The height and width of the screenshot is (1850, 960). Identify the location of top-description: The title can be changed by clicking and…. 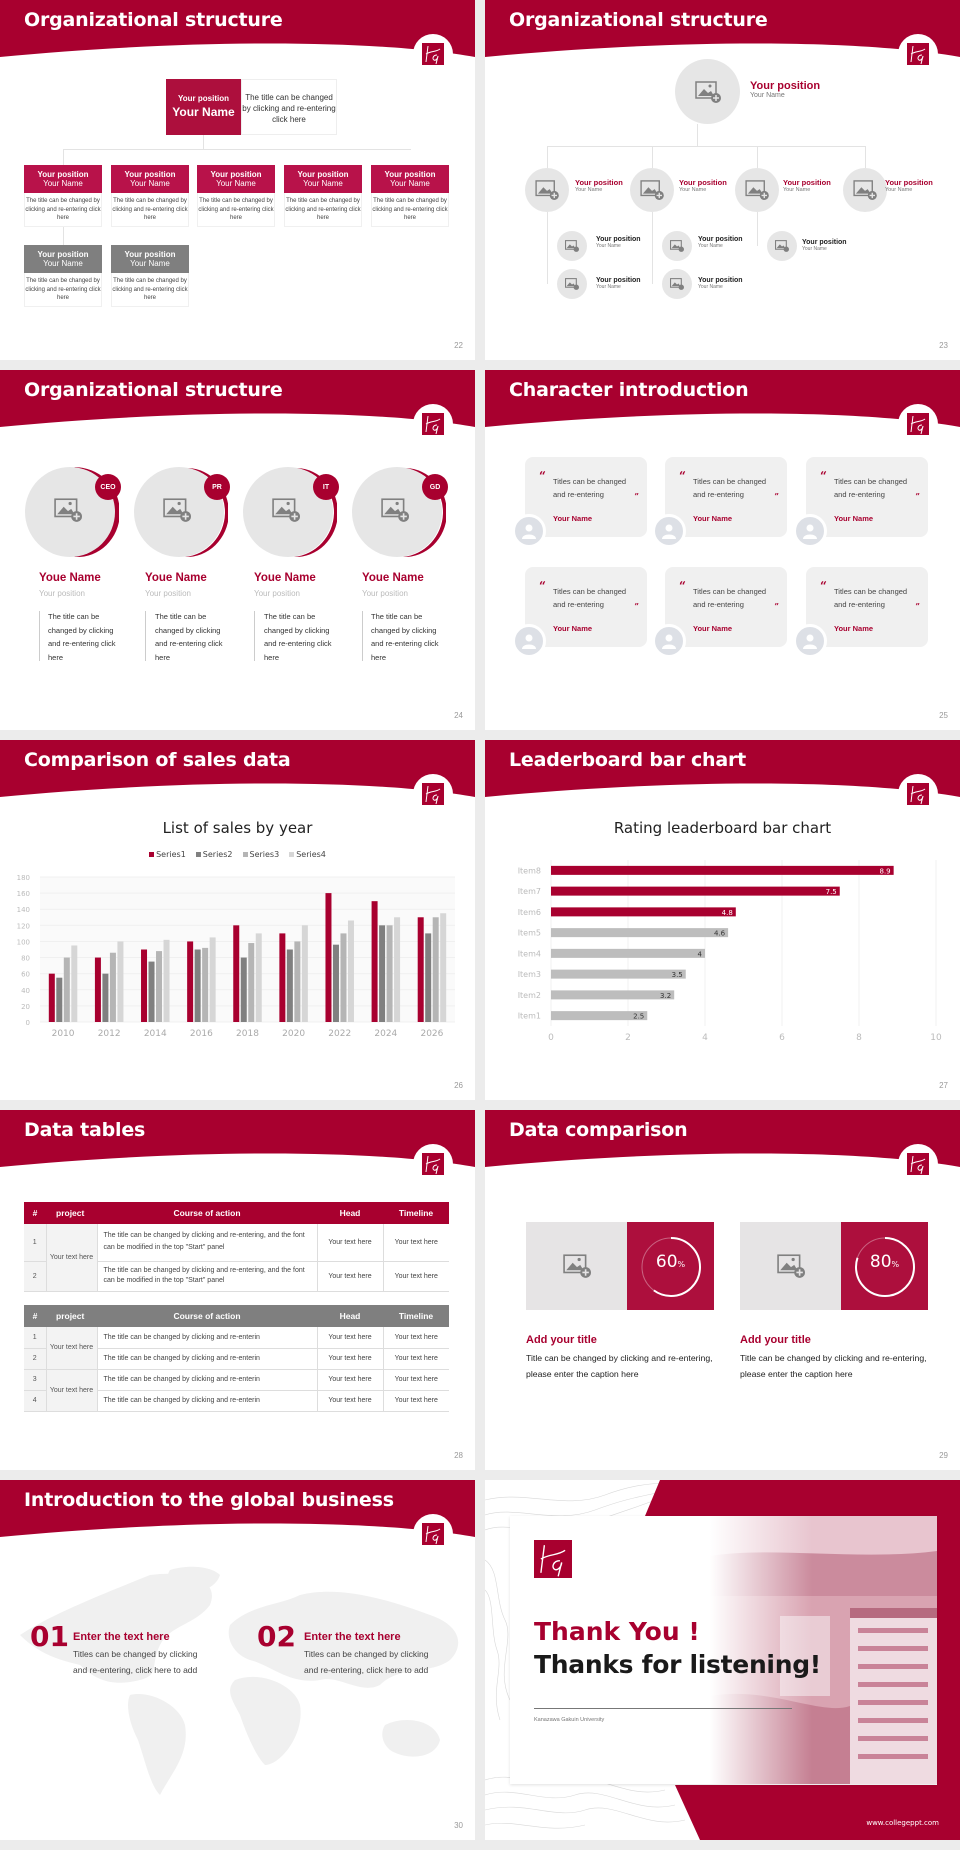
(289, 107).